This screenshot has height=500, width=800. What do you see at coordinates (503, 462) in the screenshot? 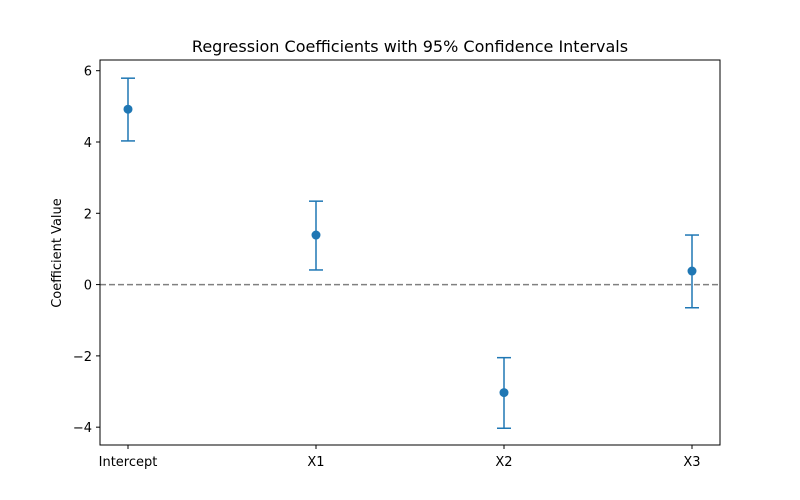
I see `x-tick-label: X2` at bounding box center [503, 462].